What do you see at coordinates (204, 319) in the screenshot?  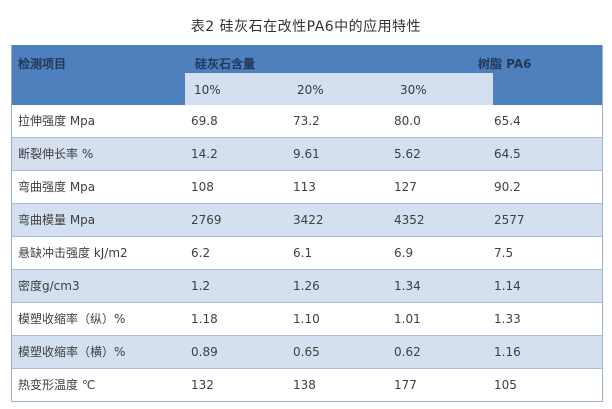 I see `row-value: 1.18` at bounding box center [204, 319].